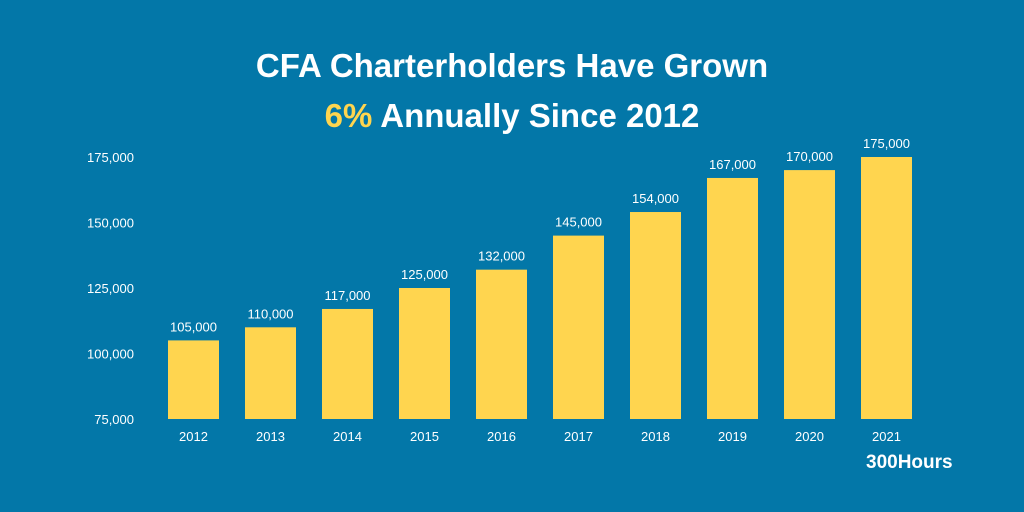  Describe the element at coordinates (270, 373) in the screenshot. I see `bar-2013` at that location.